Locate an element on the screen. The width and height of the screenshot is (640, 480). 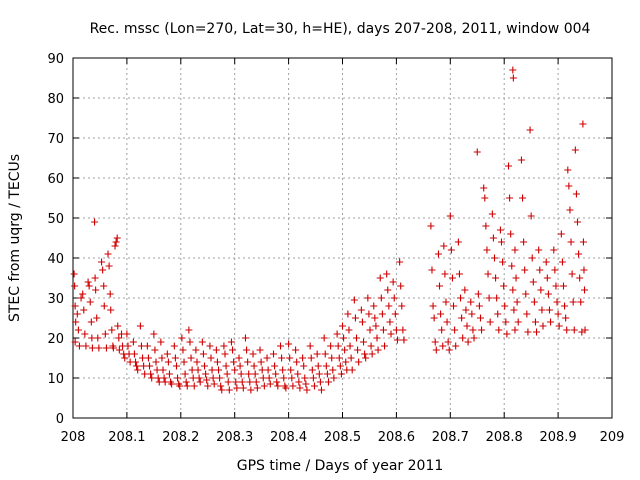
x-tick-label: 208.1 is located at coordinates (126, 437).